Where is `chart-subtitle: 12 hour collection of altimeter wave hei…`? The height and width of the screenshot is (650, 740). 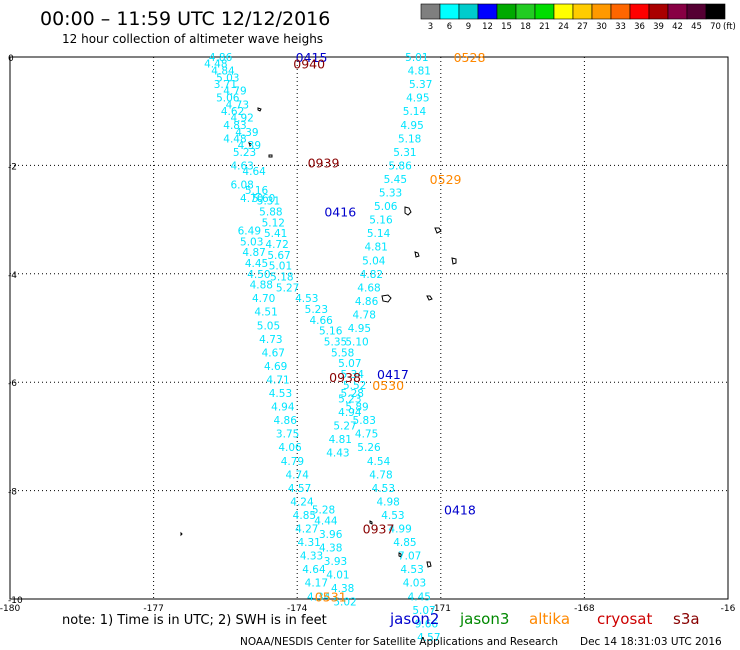
chart-subtitle: 12 hour collection of altimeter wave hei… is located at coordinates (192, 39).